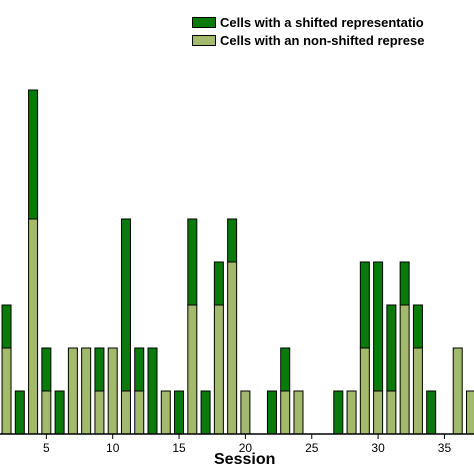  What do you see at coordinates (322, 22) in the screenshot?
I see `legend-label-shifted: Cells with a shifted representatio` at bounding box center [322, 22].